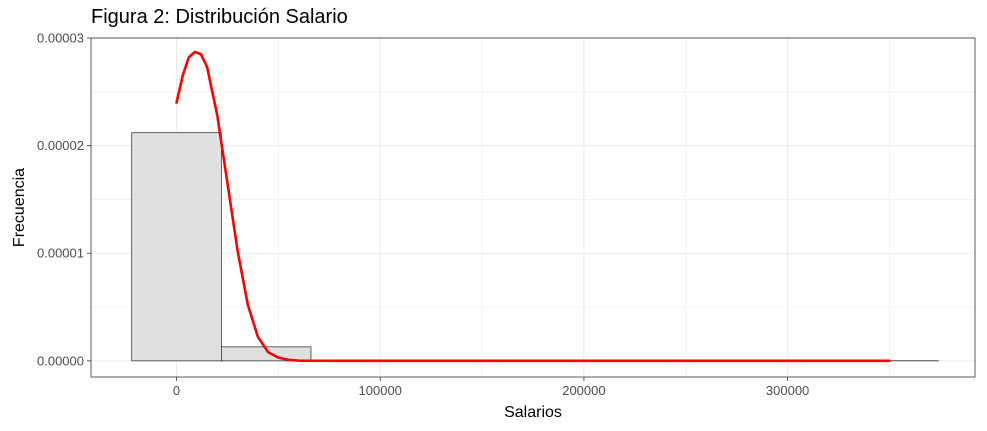 The image size is (987, 431). Describe the element at coordinates (64, 199) in the screenshot. I see `y-axis-ticks: 0.00000 0.00001 0.00002 0.00003` at that location.